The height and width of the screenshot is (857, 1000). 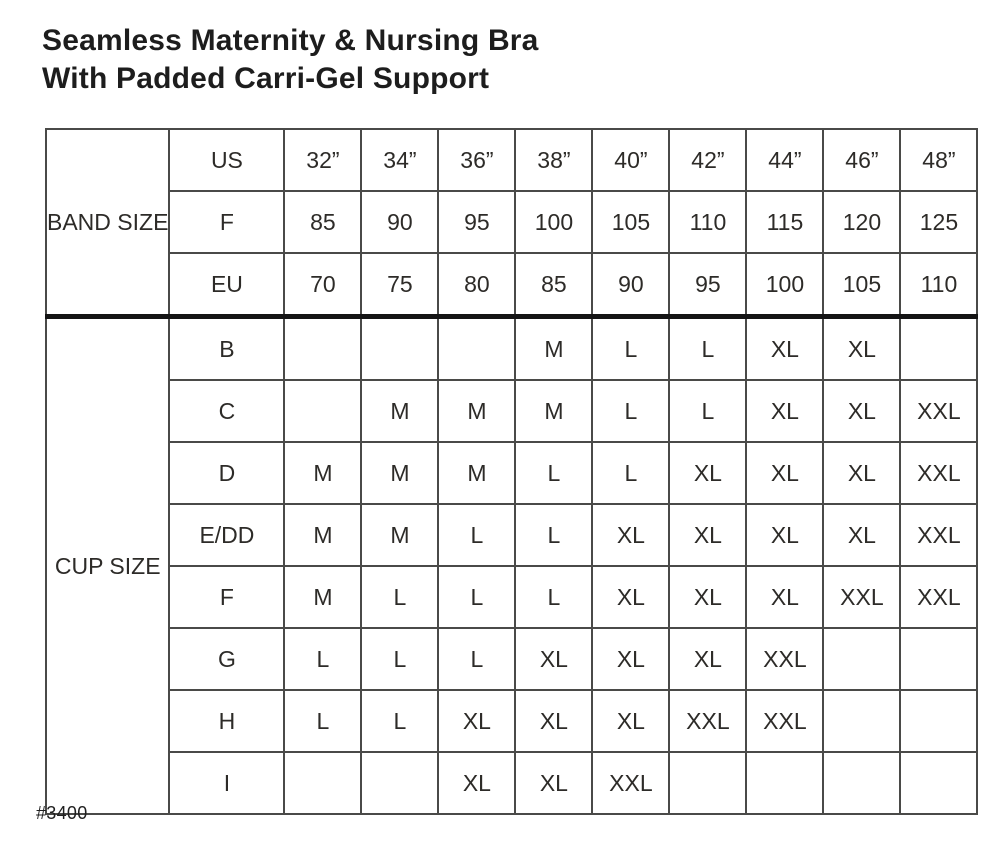 What do you see at coordinates (785, 160) in the screenshot?
I see `band-value-cell: 44”` at bounding box center [785, 160].